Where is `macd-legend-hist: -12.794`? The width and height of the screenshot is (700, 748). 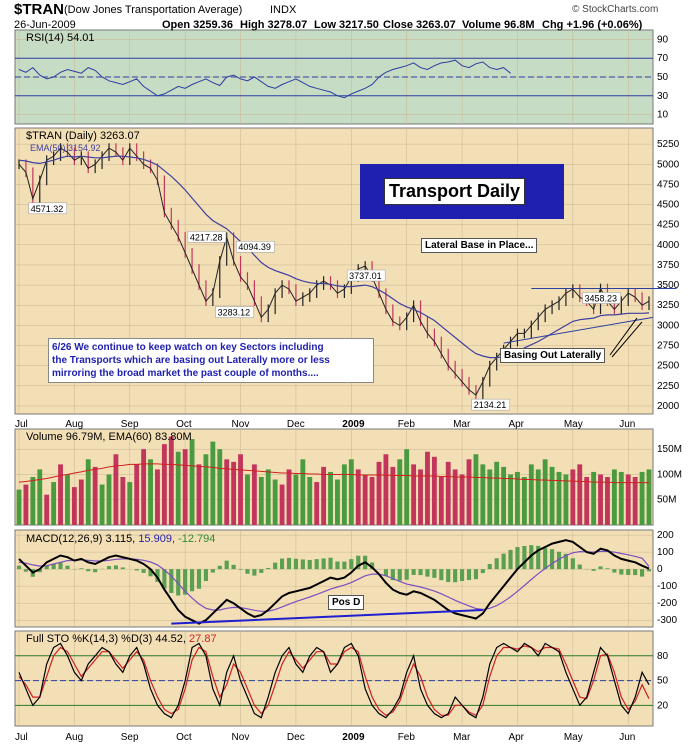 macd-legend-hist: -12.794 is located at coordinates (197, 539).